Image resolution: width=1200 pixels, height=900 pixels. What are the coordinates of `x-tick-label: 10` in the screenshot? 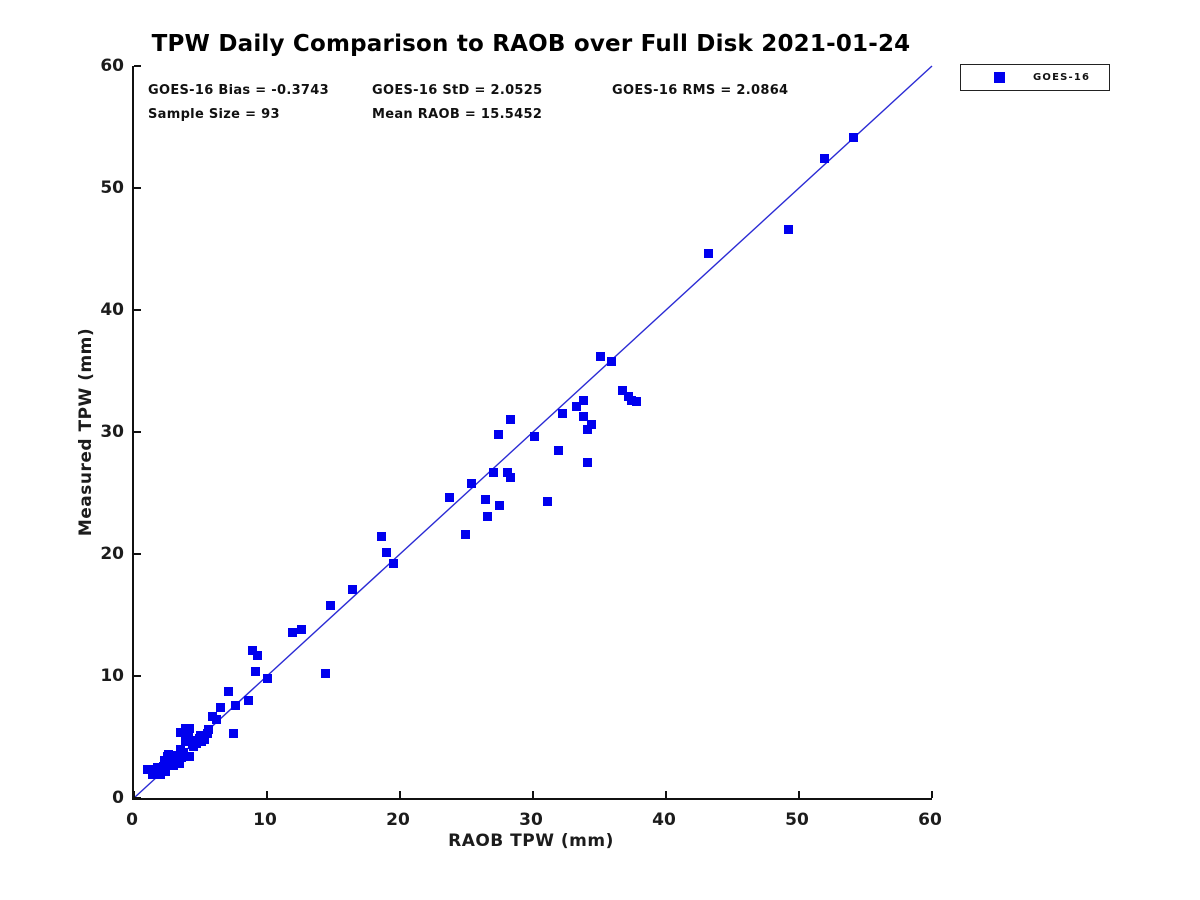 It's located at (265, 820).